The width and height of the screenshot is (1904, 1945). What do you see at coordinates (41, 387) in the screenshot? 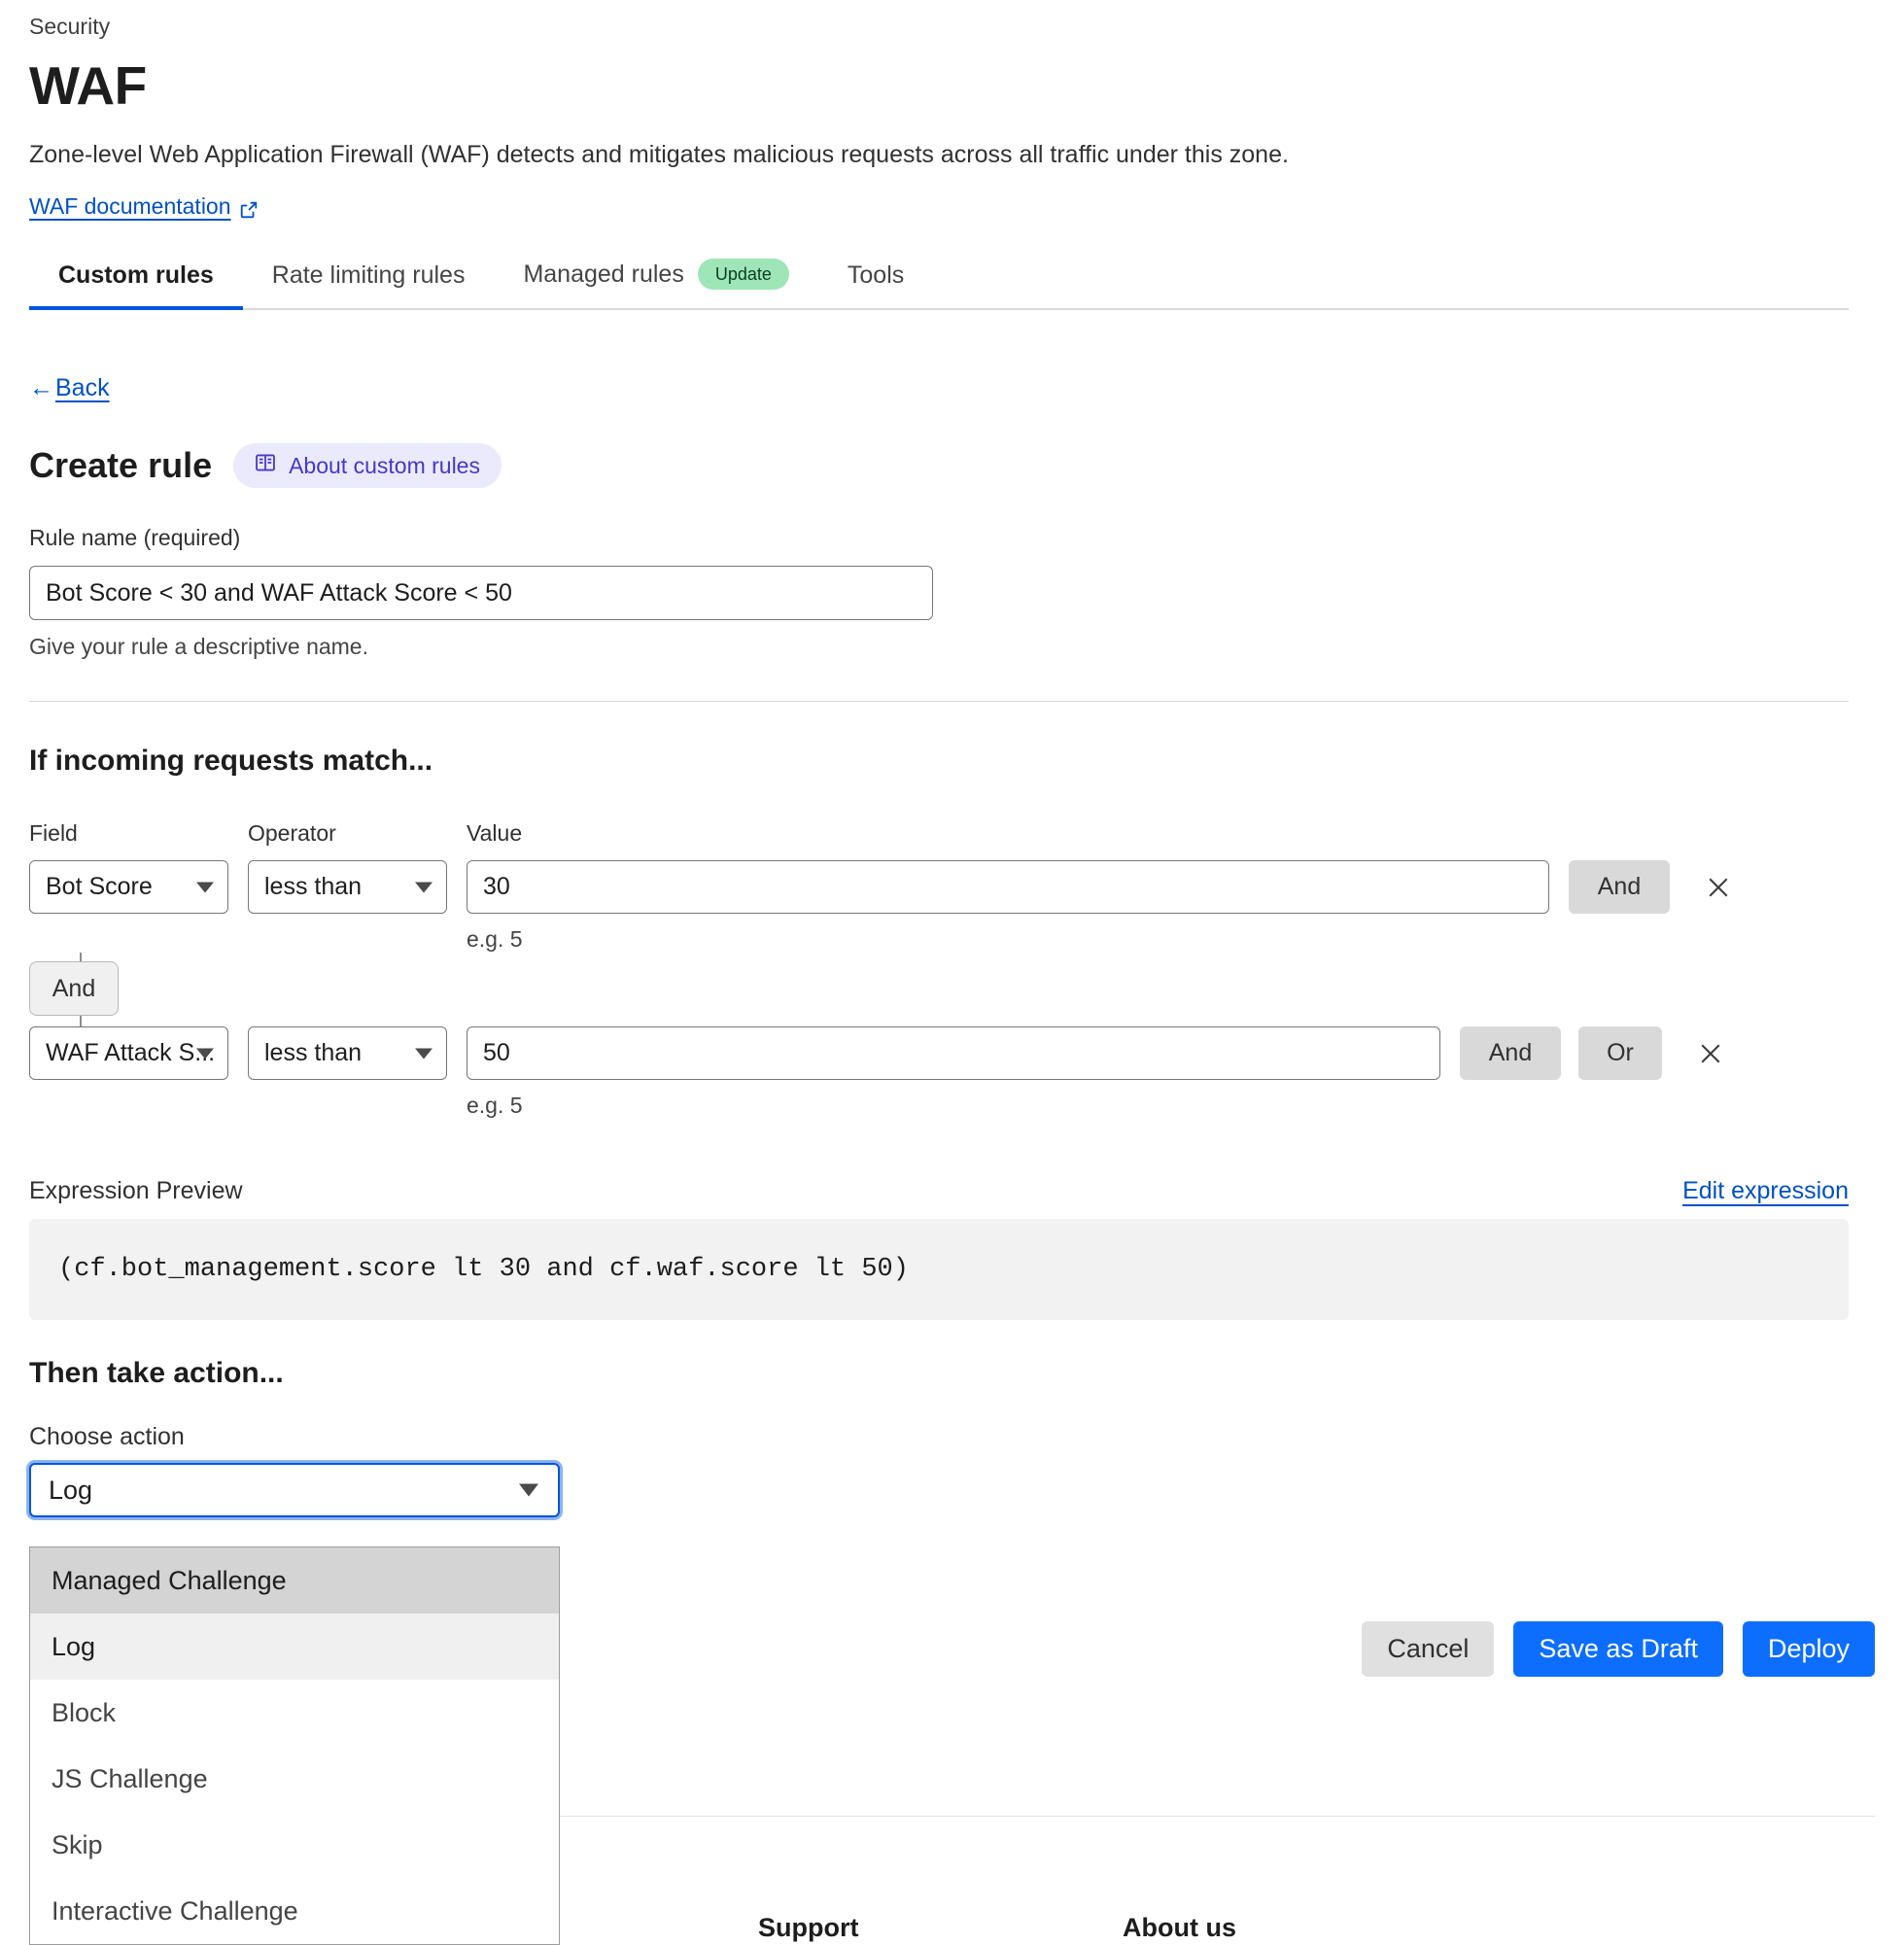
I see `left-arrow-icon: ←` at bounding box center [41, 387].